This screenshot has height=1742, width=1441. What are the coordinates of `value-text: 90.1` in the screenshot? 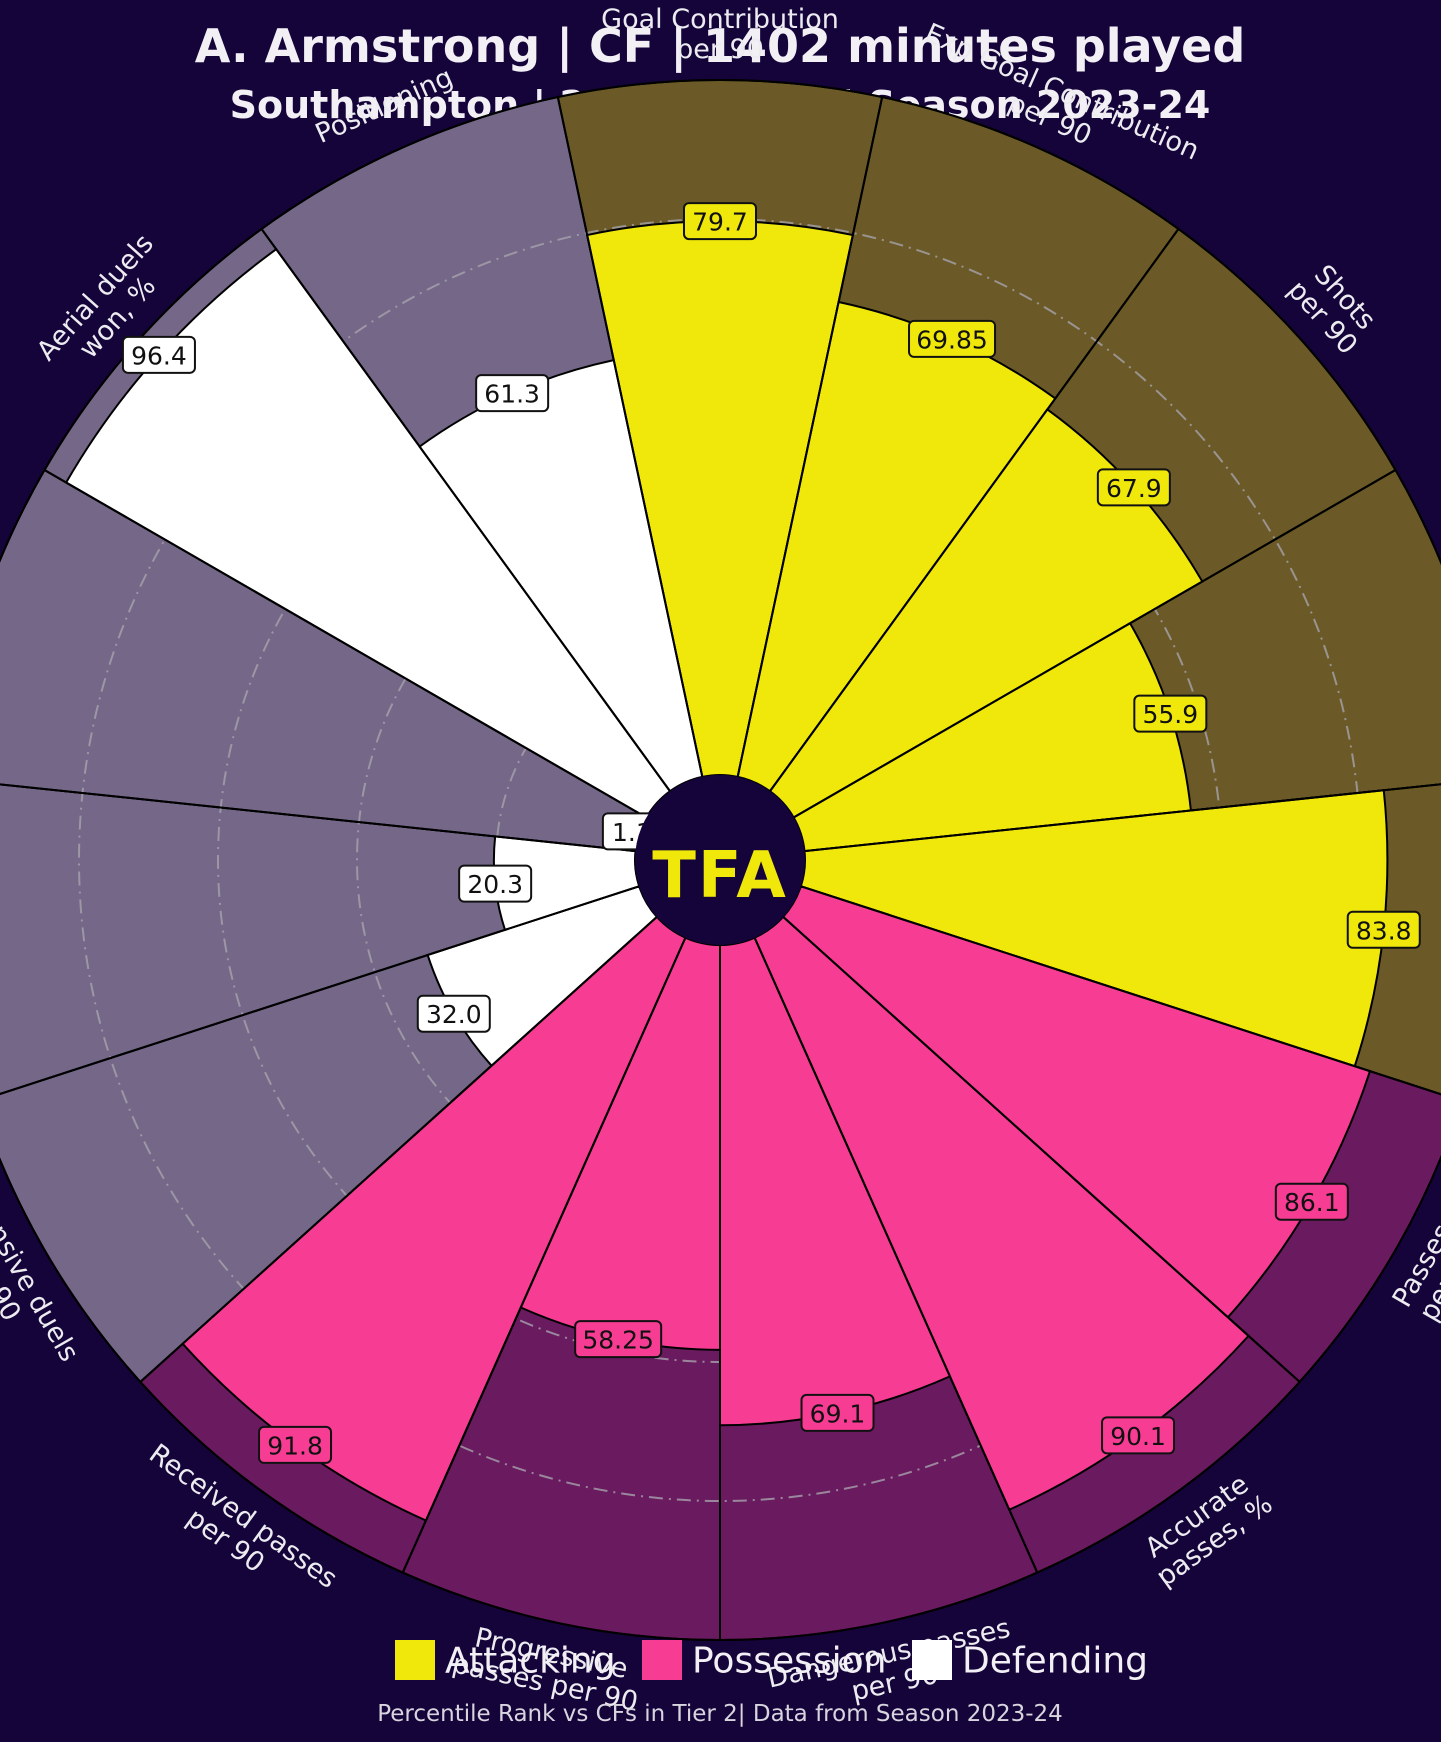 It's located at (1138, 1436).